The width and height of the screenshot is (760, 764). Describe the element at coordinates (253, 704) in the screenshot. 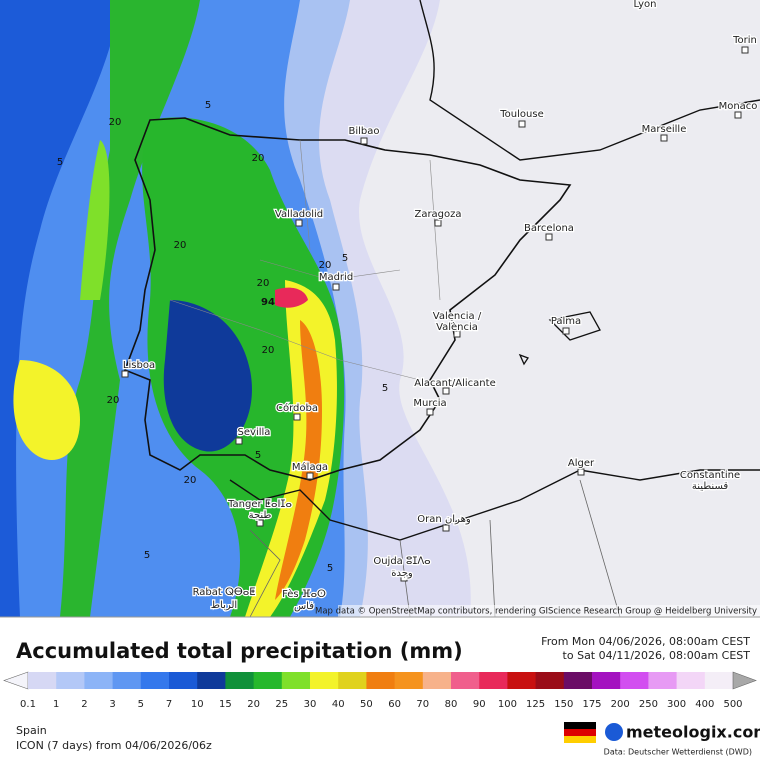

I see `scale-label: 20` at that location.